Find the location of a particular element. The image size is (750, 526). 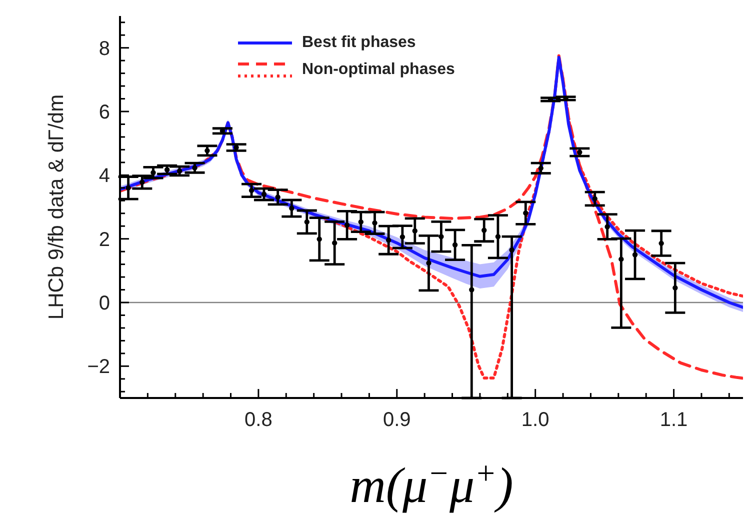

x-tick-label: 1.0 is located at coordinates (535, 420).